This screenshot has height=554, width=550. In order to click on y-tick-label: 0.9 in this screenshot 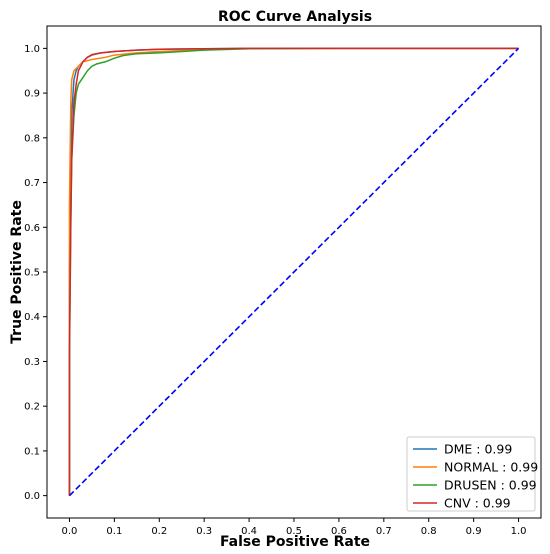, I will do `click(32, 94)`.